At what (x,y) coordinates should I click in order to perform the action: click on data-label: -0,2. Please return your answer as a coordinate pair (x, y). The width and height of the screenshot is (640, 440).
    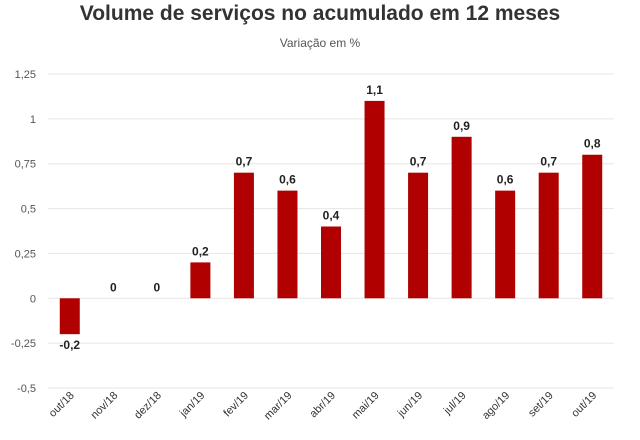
    Looking at the image, I should click on (69, 345).